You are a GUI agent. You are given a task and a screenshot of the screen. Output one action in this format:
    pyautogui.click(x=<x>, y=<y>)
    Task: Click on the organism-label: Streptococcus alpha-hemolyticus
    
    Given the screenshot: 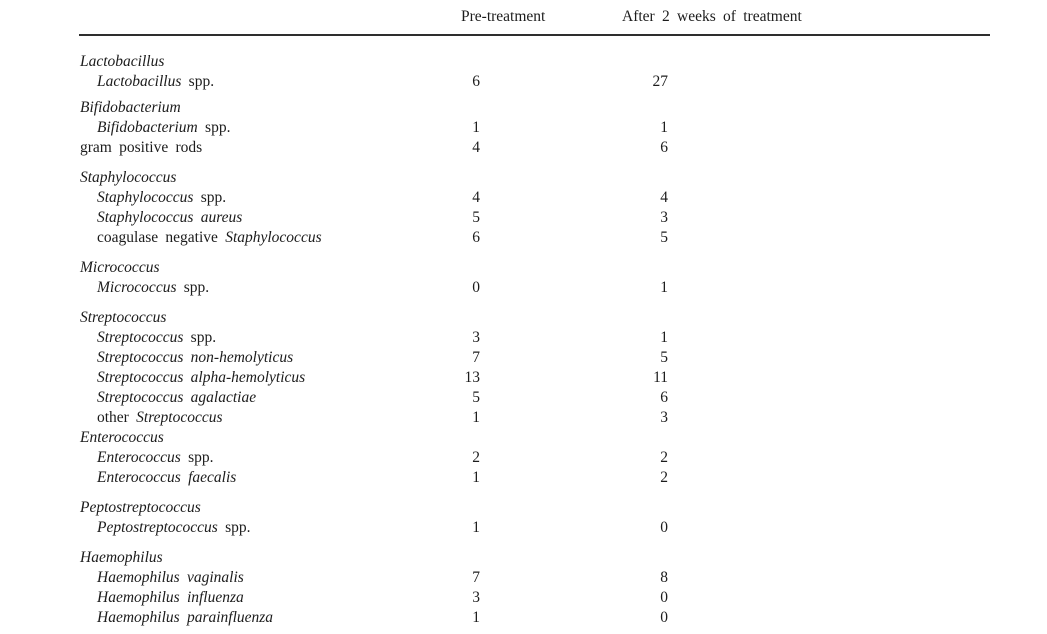 What is the action you would take?
    pyautogui.click(x=200, y=378)
    